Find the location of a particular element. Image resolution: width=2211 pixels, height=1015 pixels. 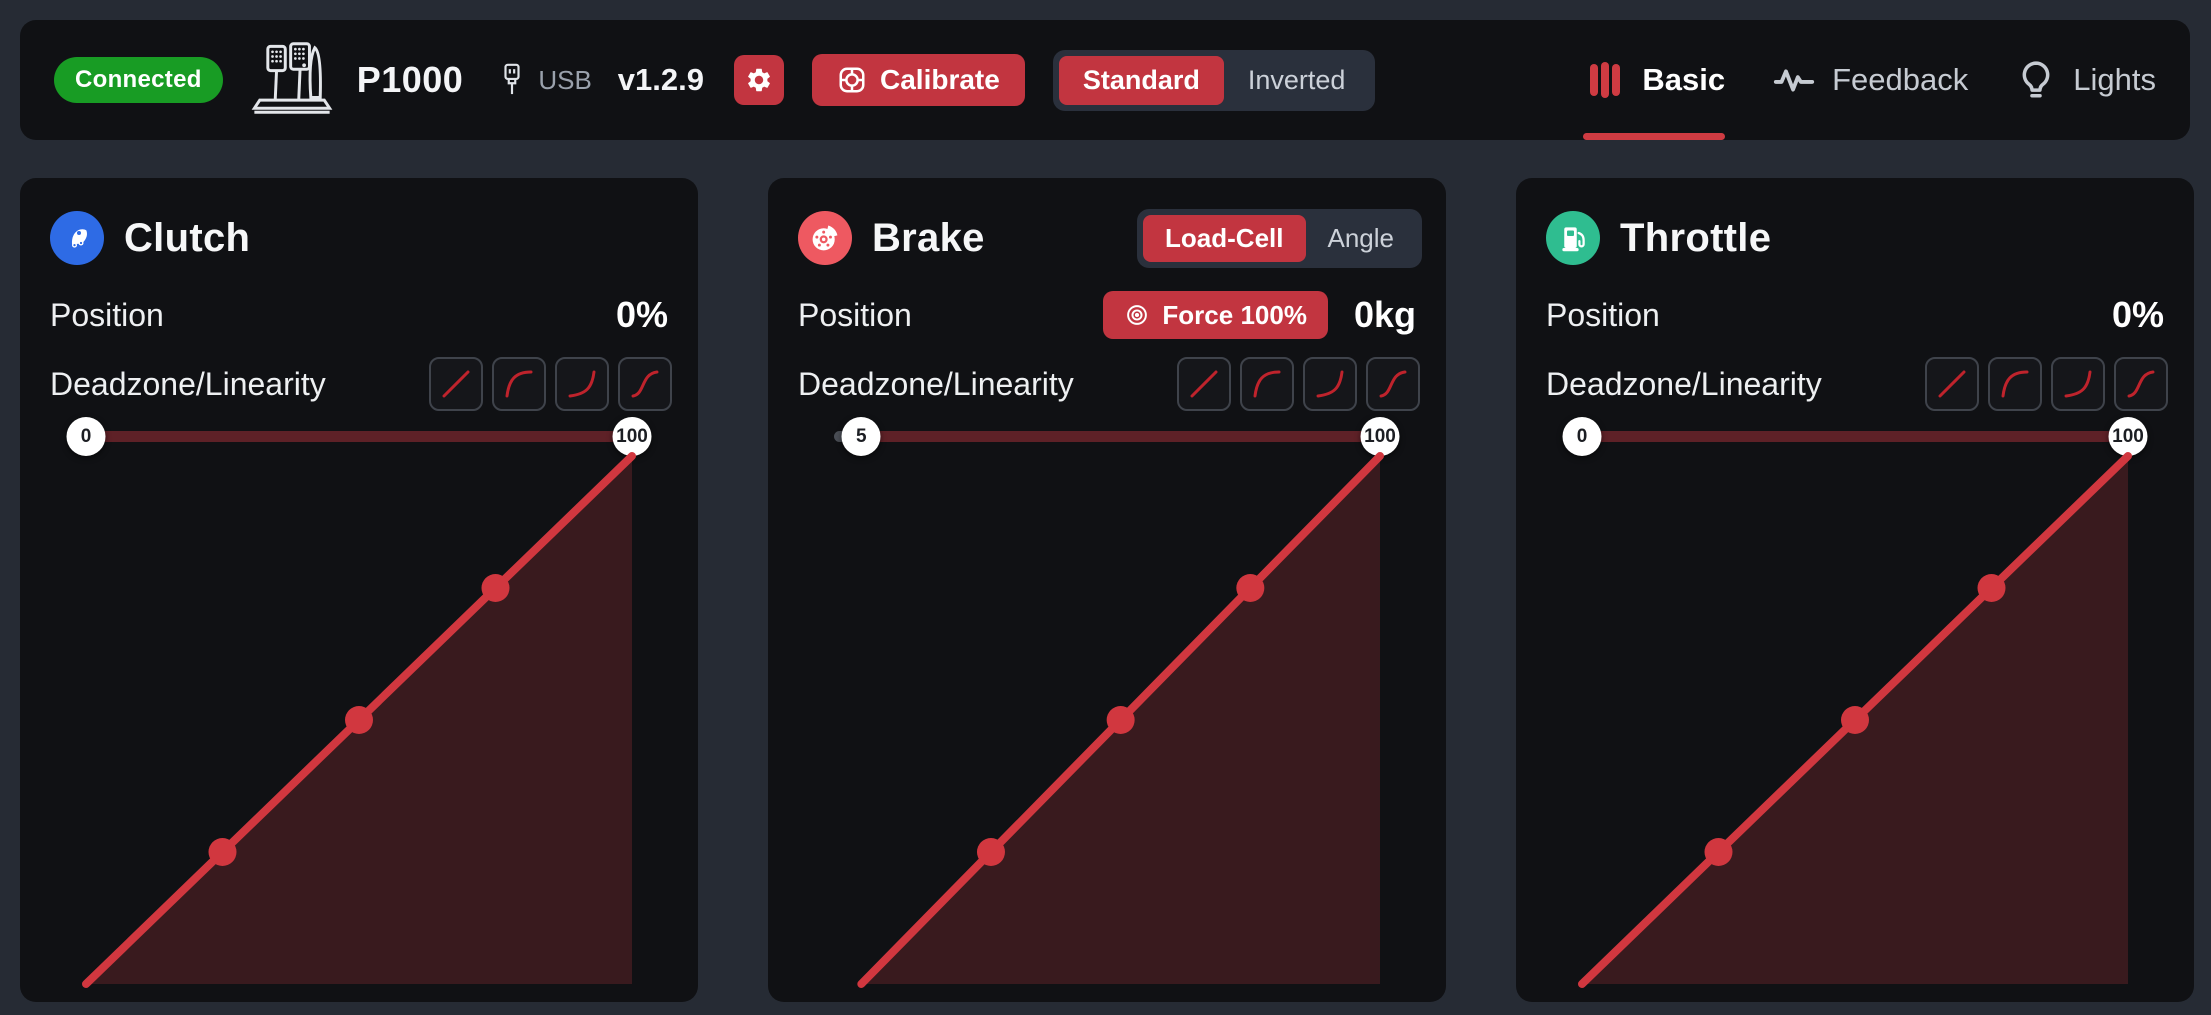

calibrate-button: Calibrate is located at coordinates (918, 80).